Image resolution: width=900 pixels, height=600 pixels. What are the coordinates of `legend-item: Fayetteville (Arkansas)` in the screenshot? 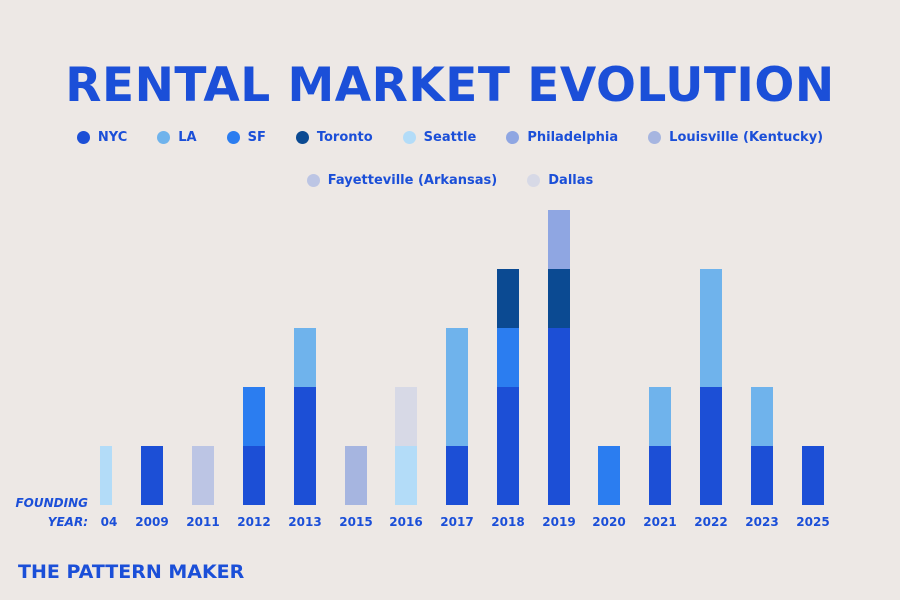 It's located at (402, 180).